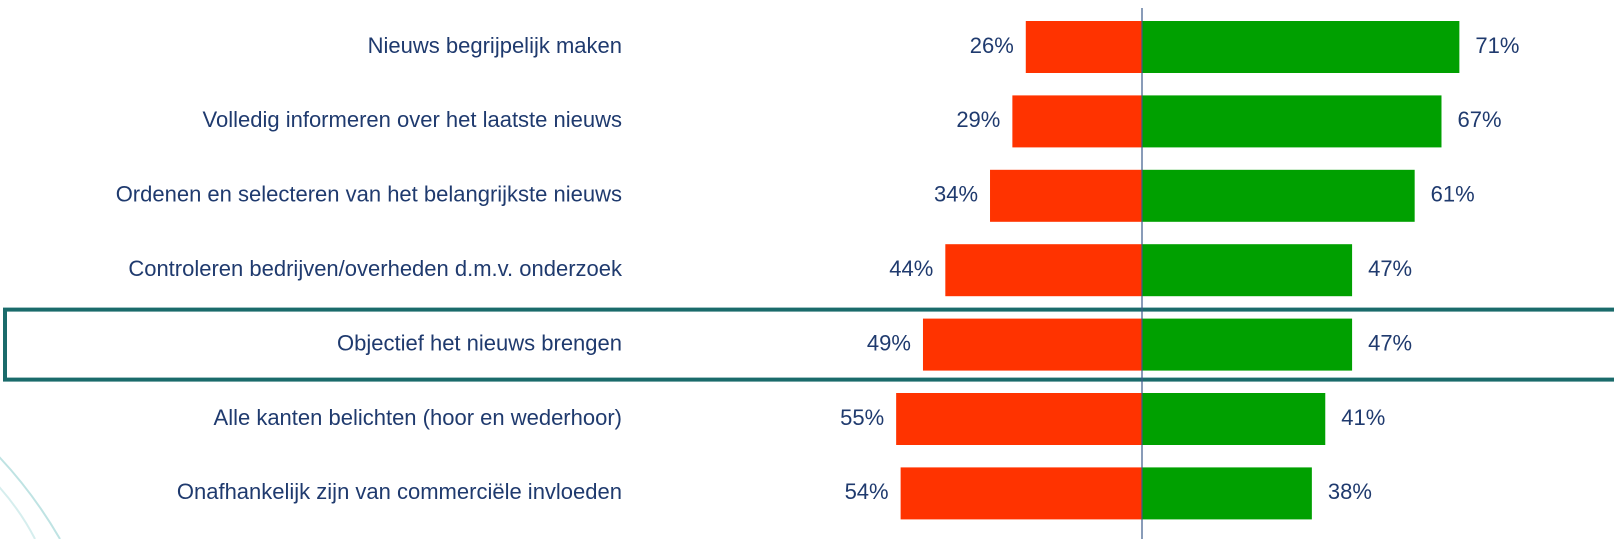 The width and height of the screenshot is (1614, 539). I want to click on highlight-box, so click(808, 344).